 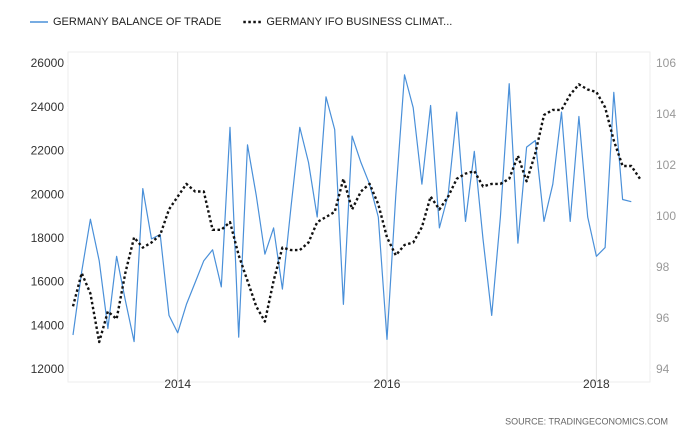 I want to click on x-tick-label: 2018, so click(x=596, y=384).